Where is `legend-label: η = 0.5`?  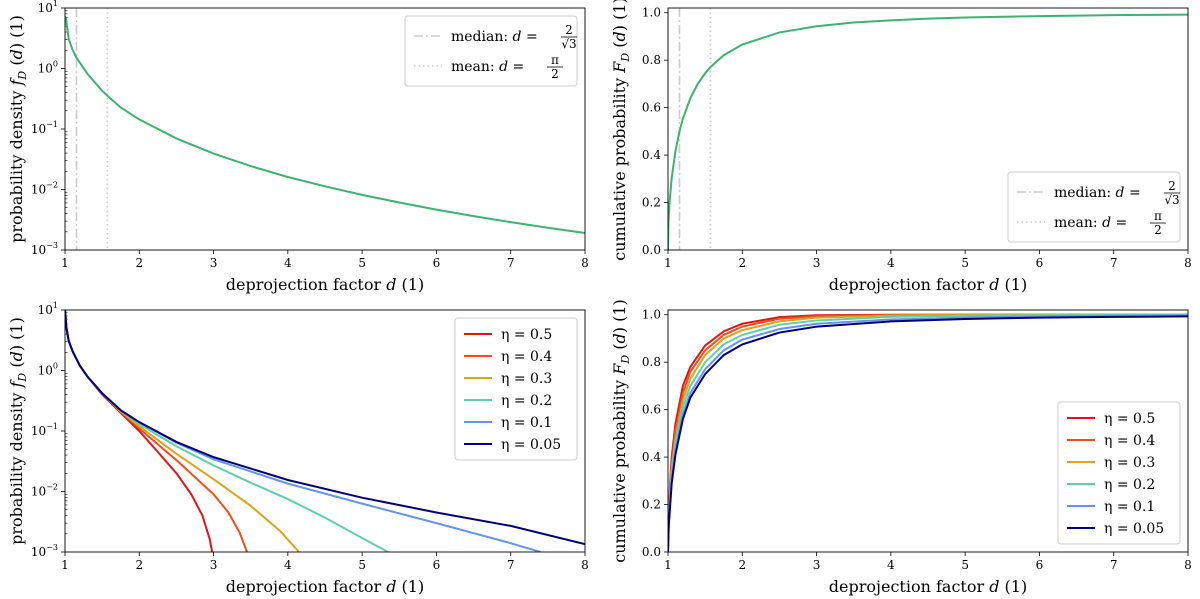 legend-label: η = 0.5 is located at coordinates (526, 335).